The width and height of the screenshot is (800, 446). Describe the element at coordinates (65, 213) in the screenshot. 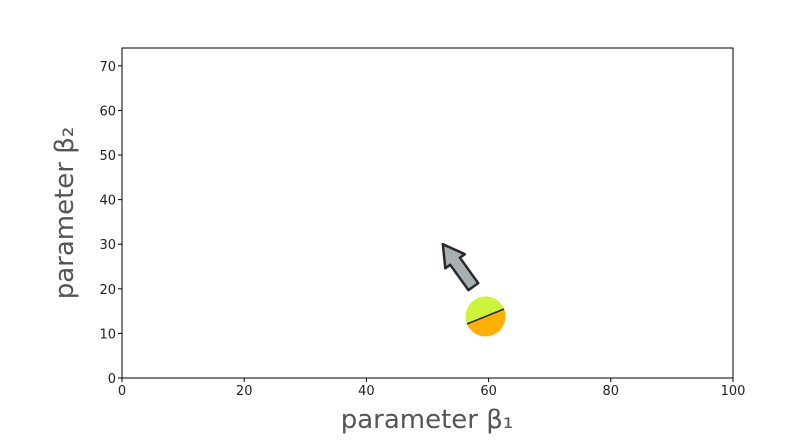

I see `y-axis-label: parameter β₂` at that location.